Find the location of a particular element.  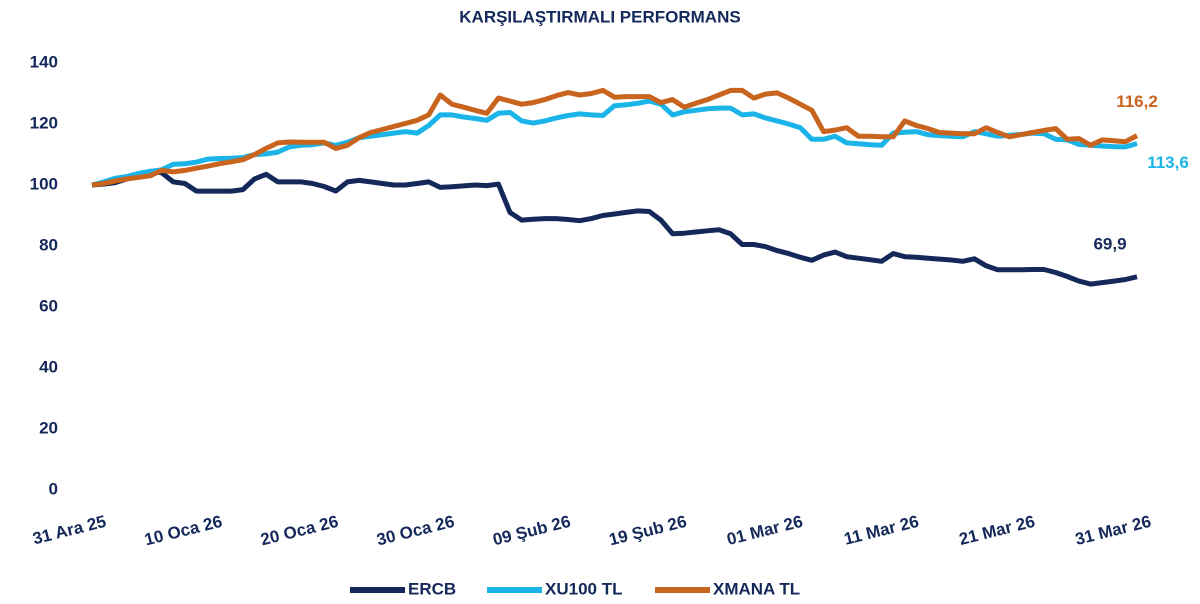

legend-label: XU100 TL is located at coordinates (583, 588).